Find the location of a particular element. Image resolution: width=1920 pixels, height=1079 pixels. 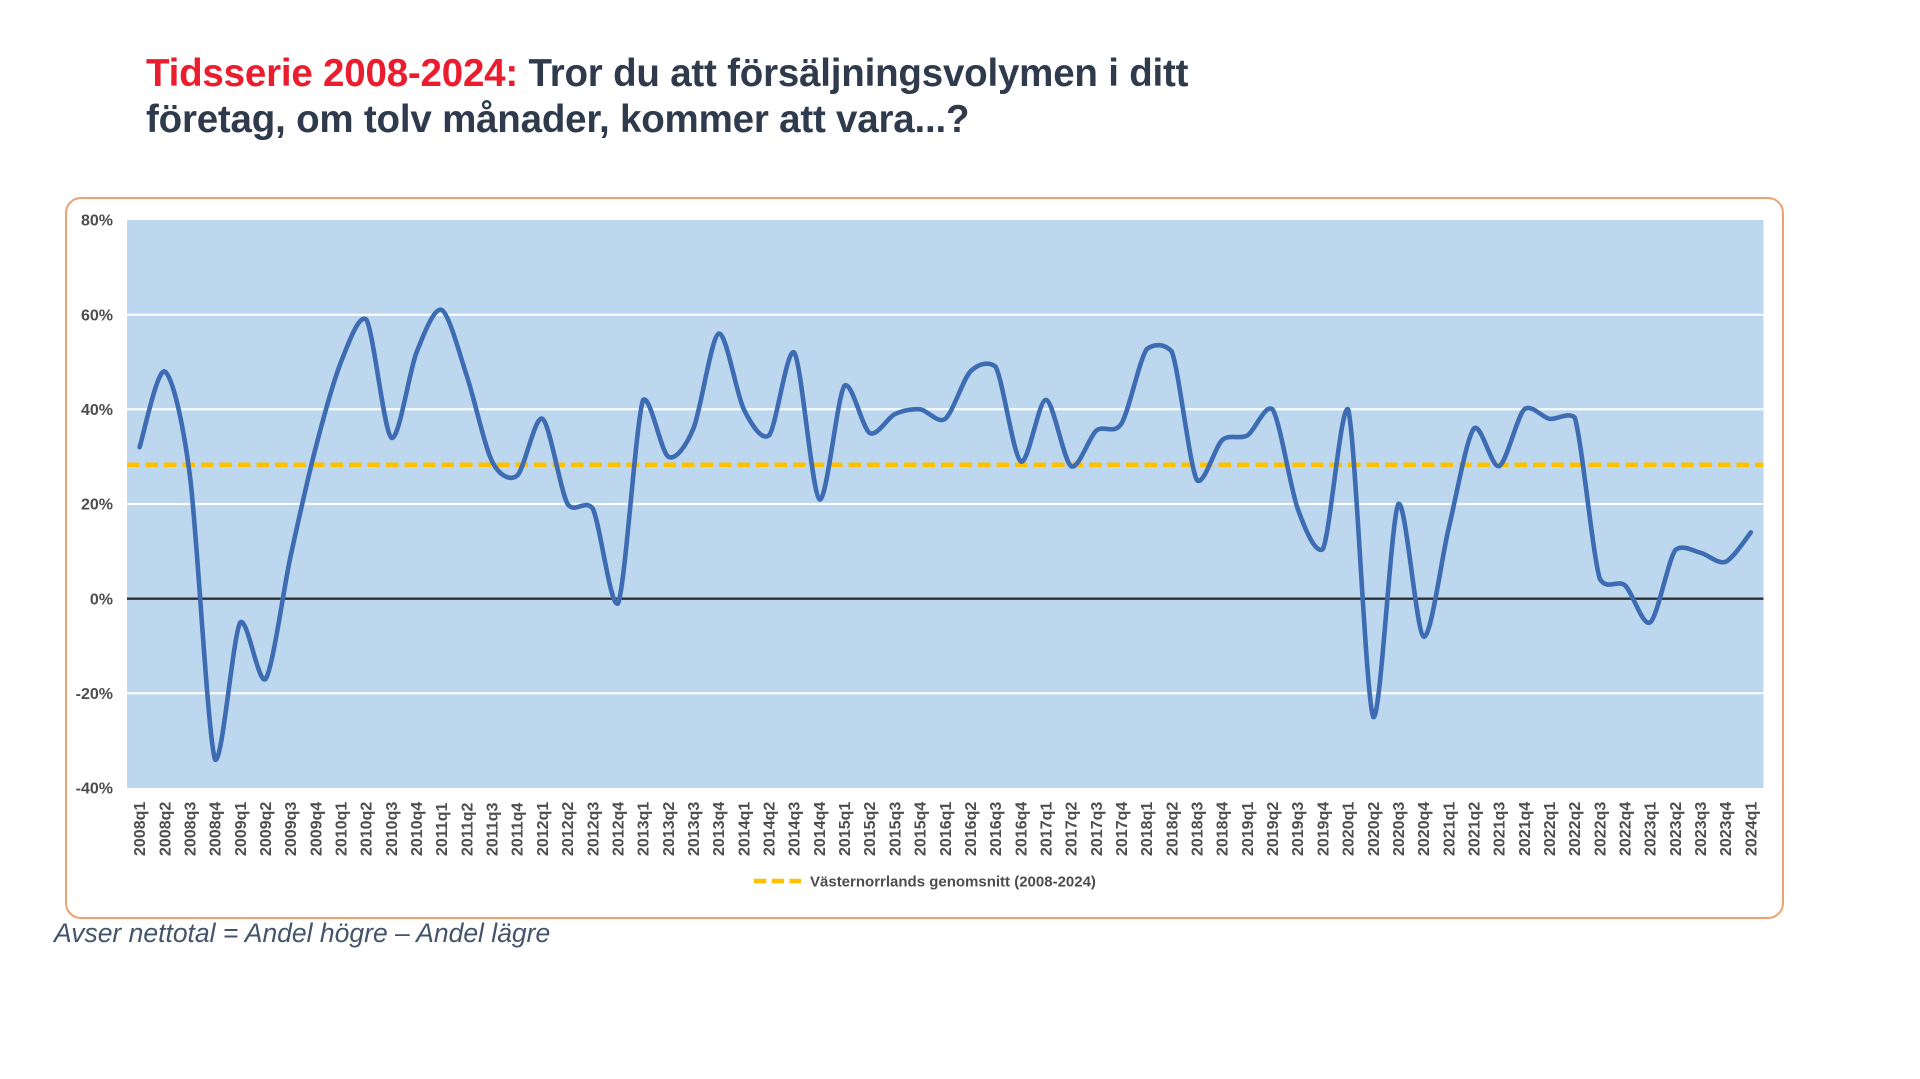

svg-text: 2024q1 is located at coordinates (1751, 829).